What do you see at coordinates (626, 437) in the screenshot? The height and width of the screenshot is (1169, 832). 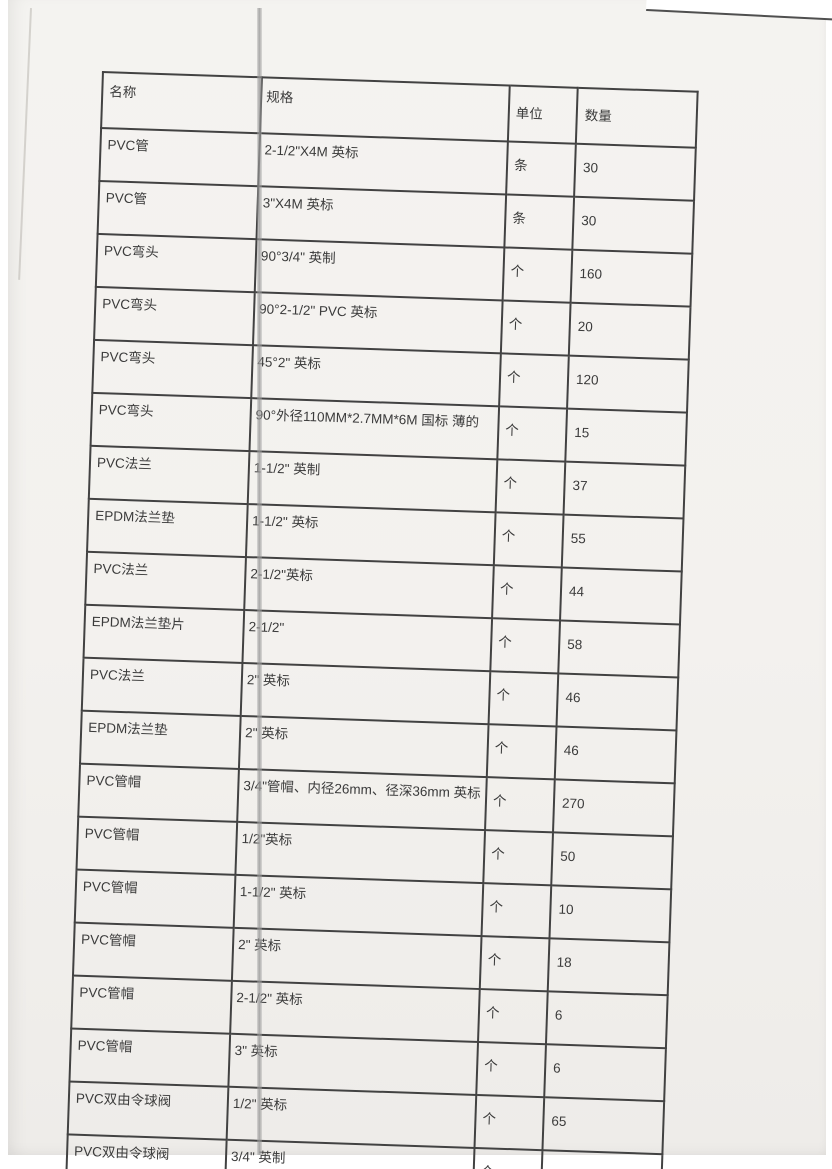 I see `qty-cell: 15` at bounding box center [626, 437].